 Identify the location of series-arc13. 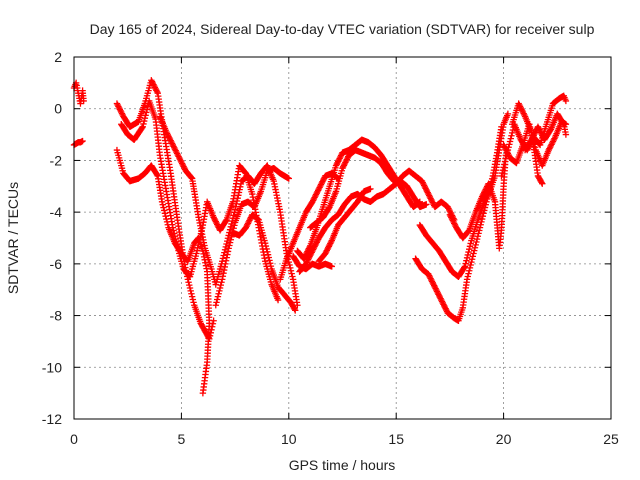
(344, 225).